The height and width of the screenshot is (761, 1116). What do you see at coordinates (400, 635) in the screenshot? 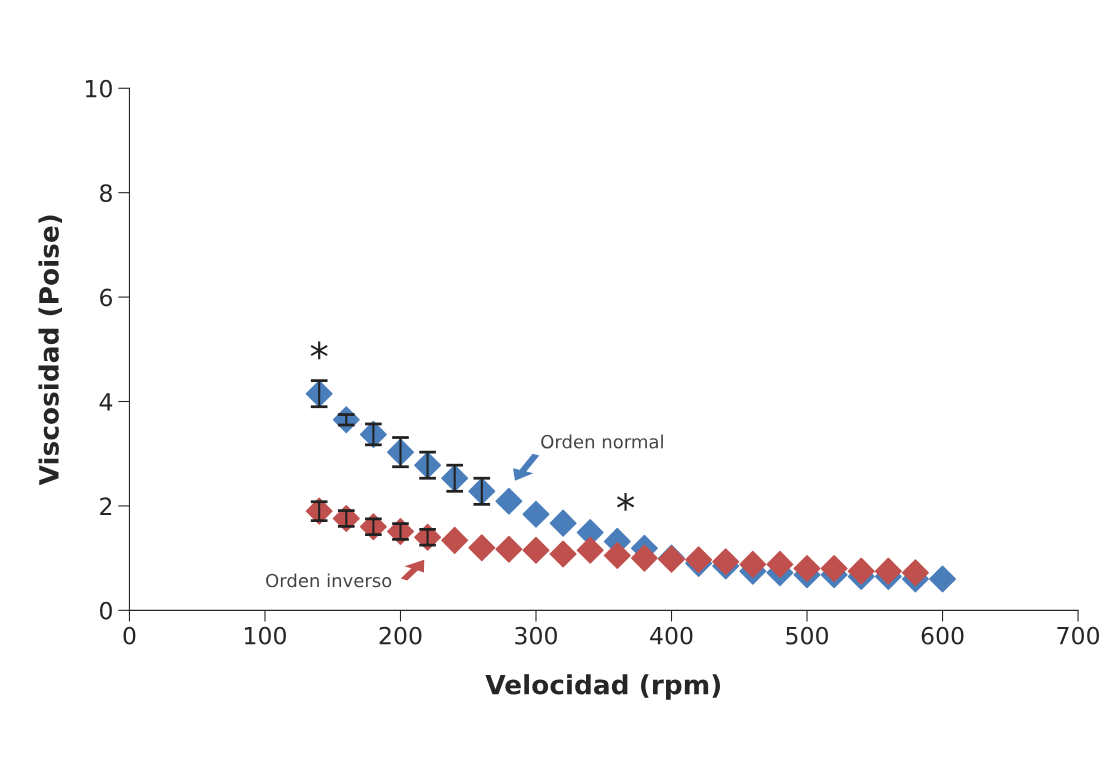
I see `x-tick-label: 200` at bounding box center [400, 635].